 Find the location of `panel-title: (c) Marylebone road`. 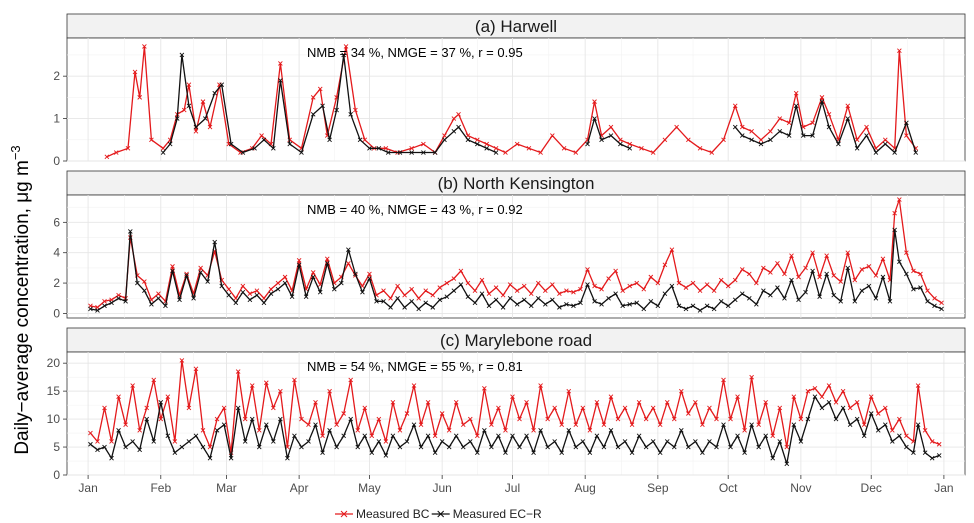

panel-title: (c) Marylebone road is located at coordinates (516, 340).